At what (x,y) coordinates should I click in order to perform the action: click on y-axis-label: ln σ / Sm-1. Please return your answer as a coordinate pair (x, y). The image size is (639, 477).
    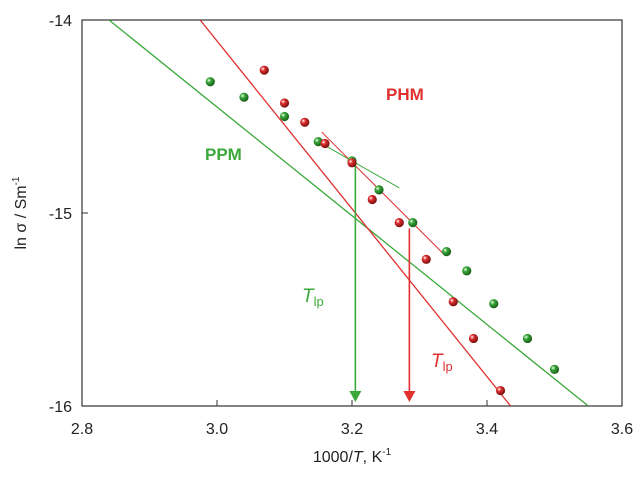
    Looking at the image, I should click on (20, 212).